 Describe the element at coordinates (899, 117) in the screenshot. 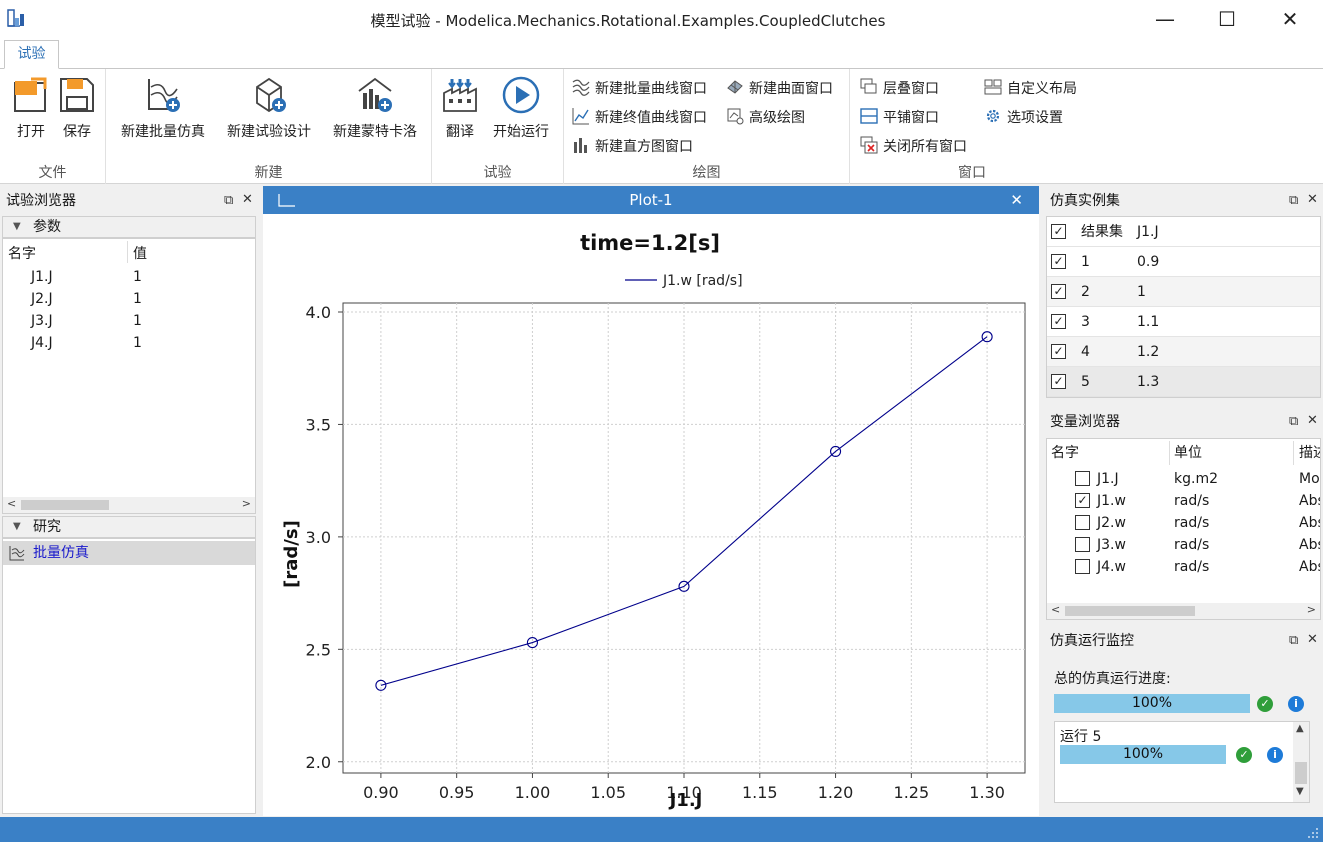

I see `tile-button: 平铺窗口` at that location.